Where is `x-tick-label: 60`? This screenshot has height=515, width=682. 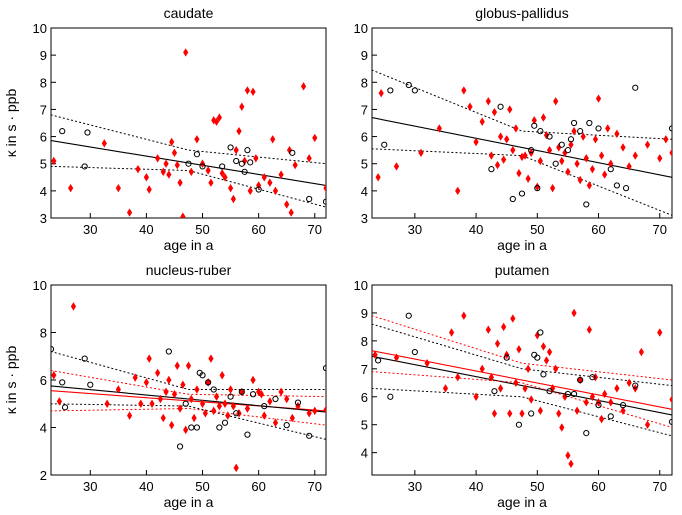 x-tick-label: 60 is located at coordinates (258, 229).